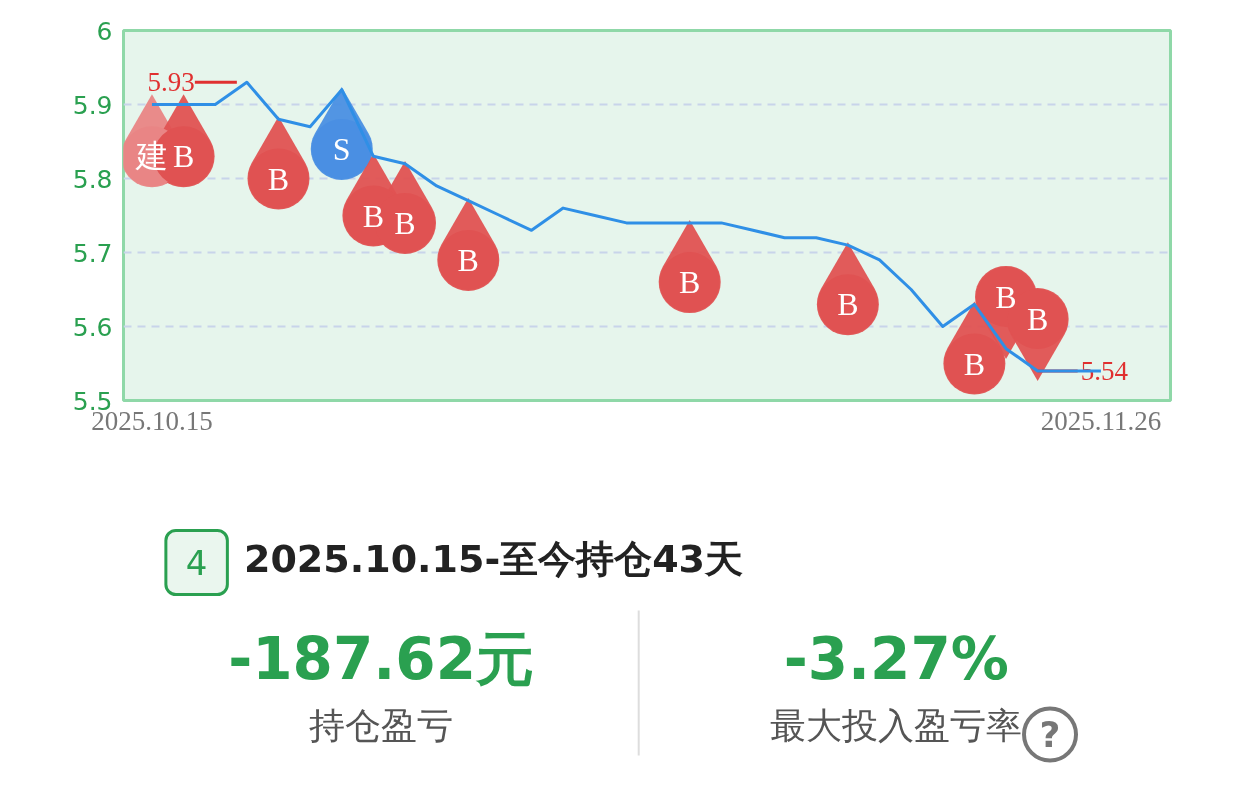  Describe the element at coordinates (196, 563) in the screenshot. I see `text: 4` at that location.